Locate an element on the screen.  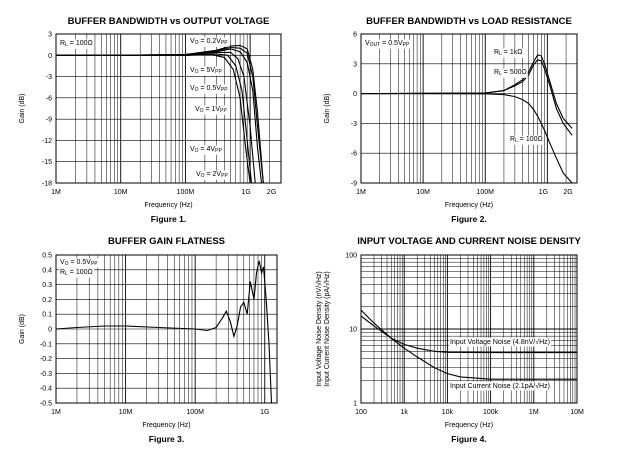
annotation: VO = 2VPP is located at coordinates (212, 175).